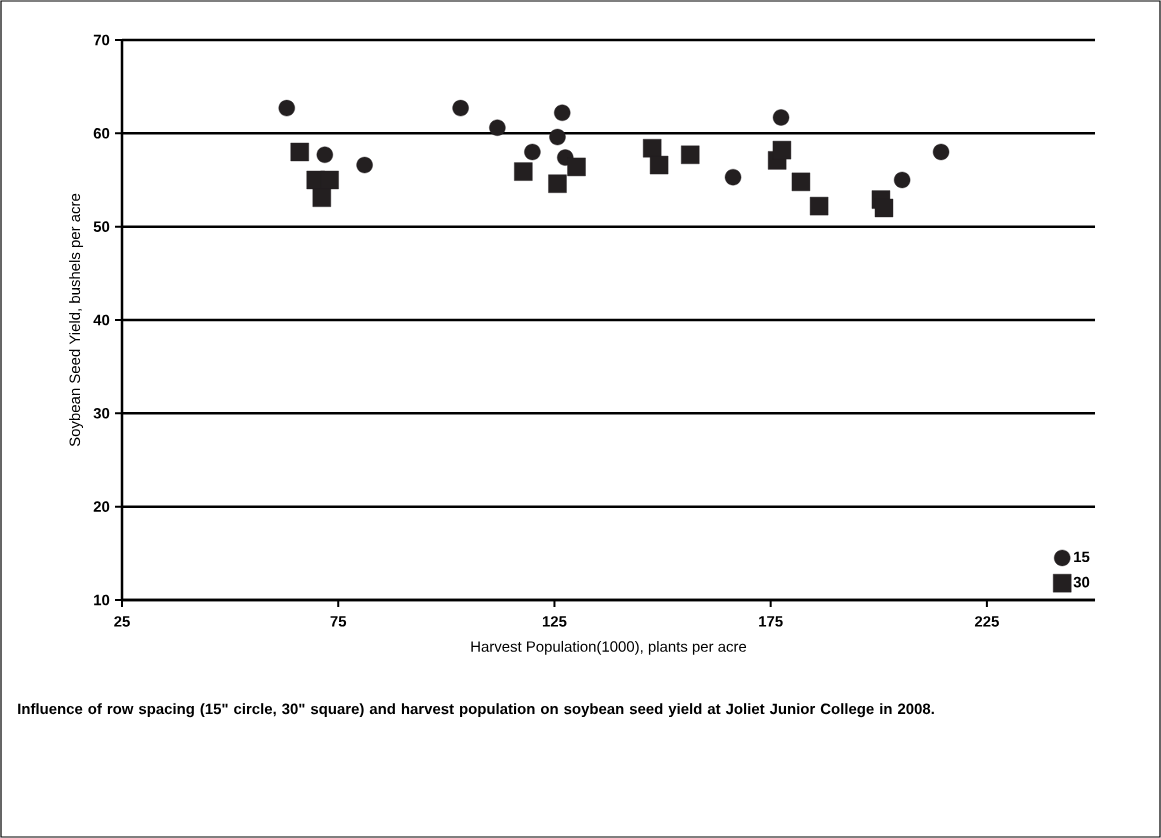 This screenshot has width=1161, height=838. I want to click on y-tick-label: 70, so click(101, 40).